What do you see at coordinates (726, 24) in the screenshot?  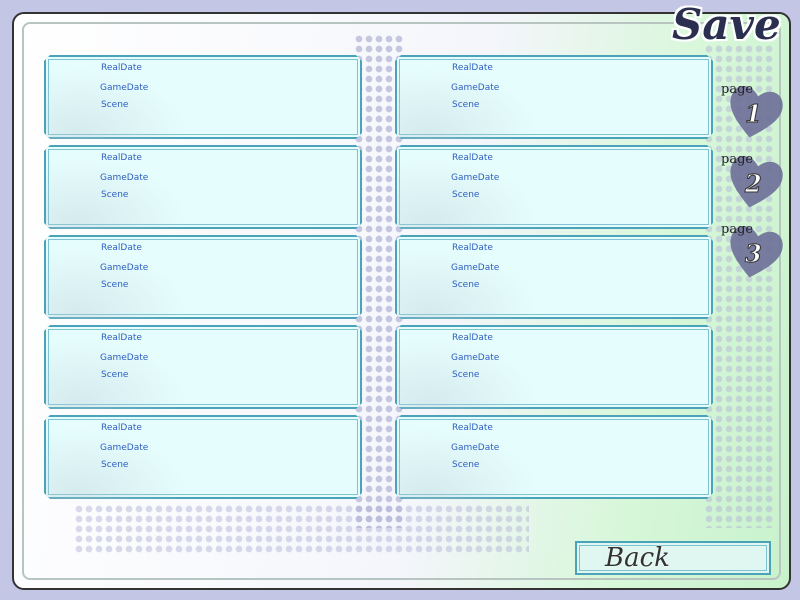 I see `screen-title: Save` at bounding box center [726, 24].